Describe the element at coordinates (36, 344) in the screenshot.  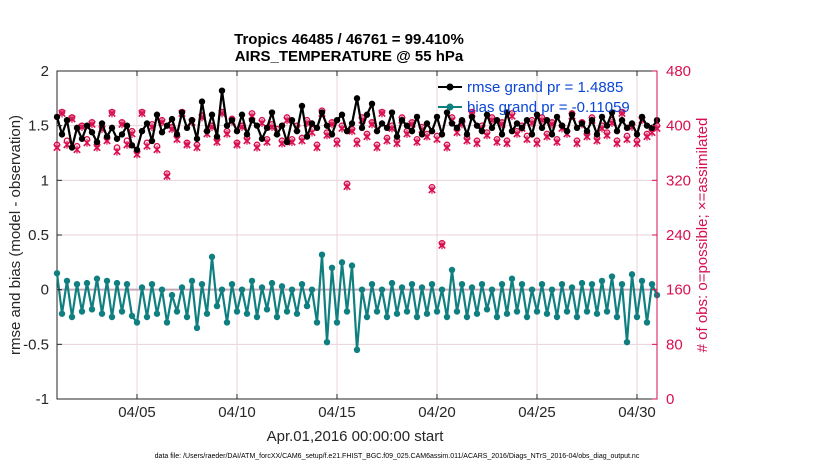
I see `y-left-tick-label: -0.5` at that location.